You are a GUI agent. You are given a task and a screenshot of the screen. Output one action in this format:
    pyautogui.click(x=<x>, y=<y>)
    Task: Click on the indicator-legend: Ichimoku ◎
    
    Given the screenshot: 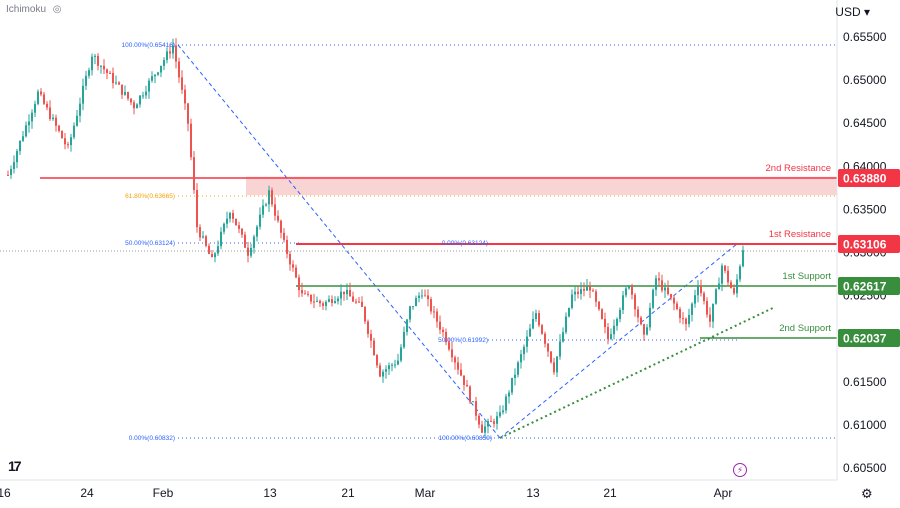 What is the action you would take?
    pyautogui.click(x=34, y=9)
    